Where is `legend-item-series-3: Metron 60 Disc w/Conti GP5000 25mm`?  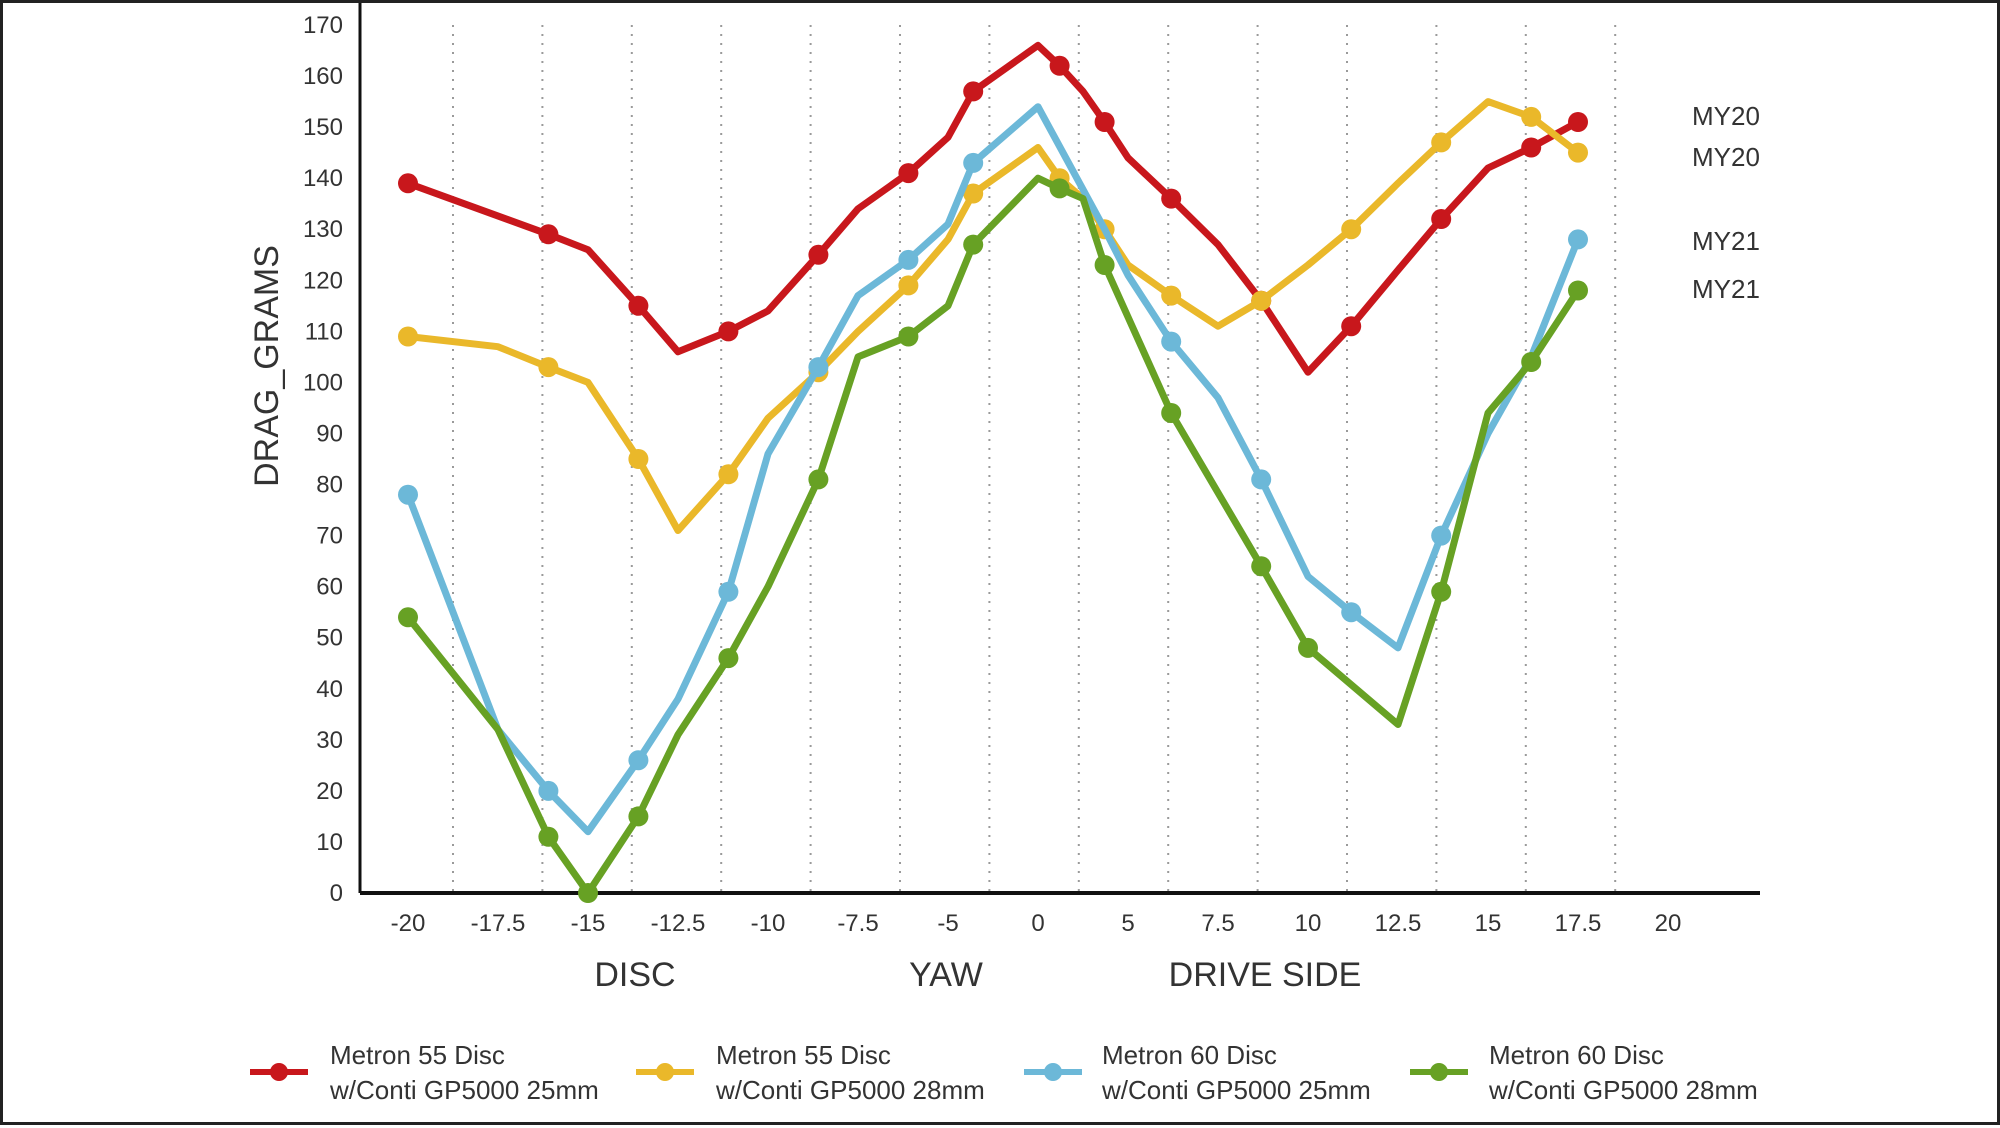 legend-item-series-3: Metron 60 Disc w/Conti GP5000 25mm is located at coordinates (1197, 1072).